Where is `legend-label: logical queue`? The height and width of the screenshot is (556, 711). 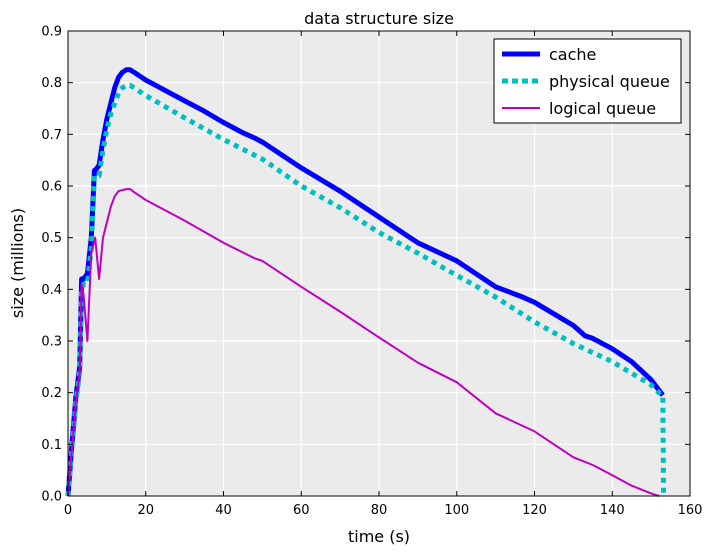 legend-label: logical queue is located at coordinates (602, 108).